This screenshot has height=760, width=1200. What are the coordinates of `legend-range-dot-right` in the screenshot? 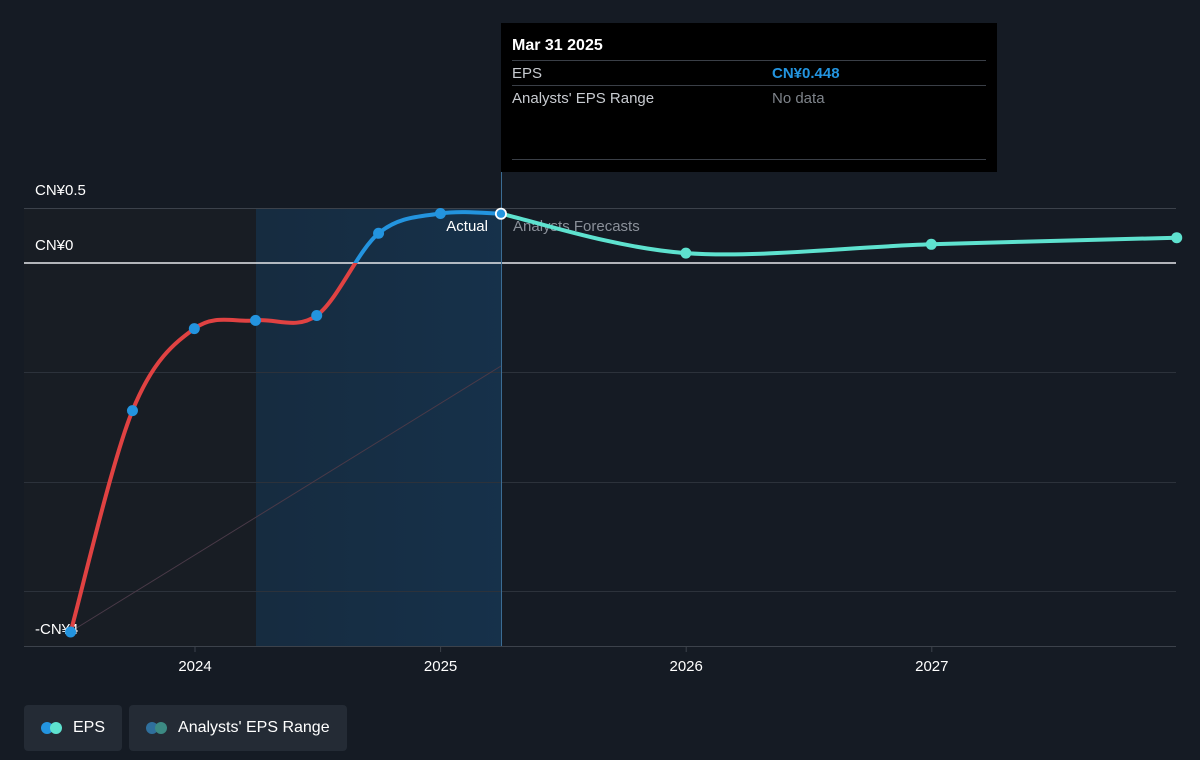 It's located at (161, 728).